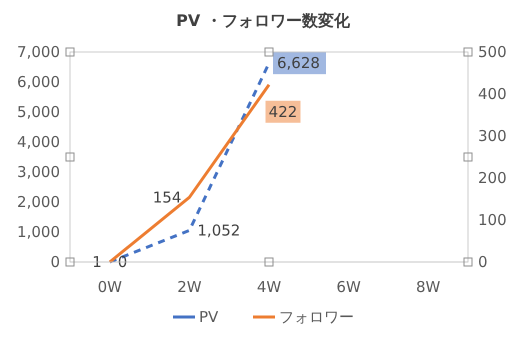 The height and width of the screenshot is (341, 526). I want to click on x-tick-label: 0W, so click(110, 287).